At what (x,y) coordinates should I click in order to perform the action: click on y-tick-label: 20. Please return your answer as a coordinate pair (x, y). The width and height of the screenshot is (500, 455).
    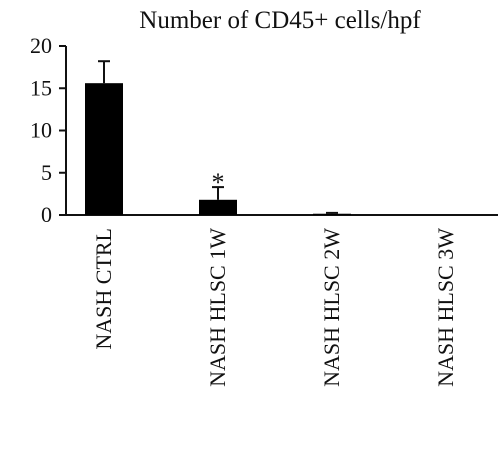
    Looking at the image, I should click on (41, 45).